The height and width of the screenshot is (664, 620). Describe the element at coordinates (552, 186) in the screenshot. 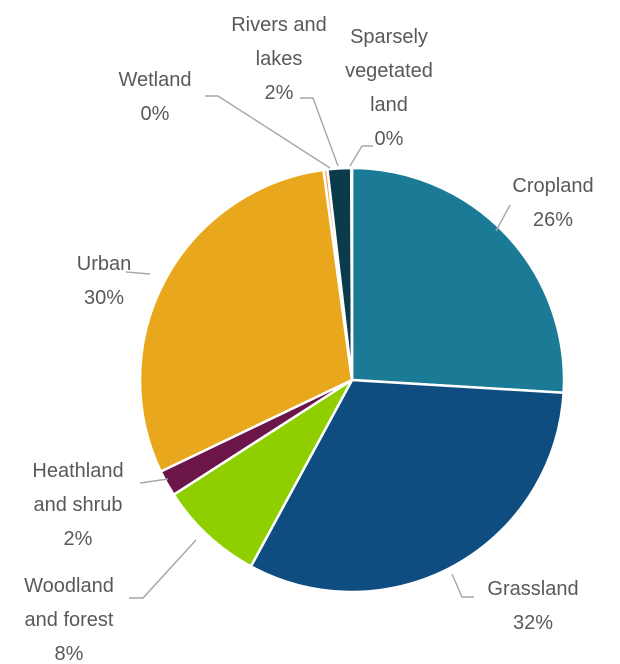

I see `slice-name-label: Cropland` at that location.